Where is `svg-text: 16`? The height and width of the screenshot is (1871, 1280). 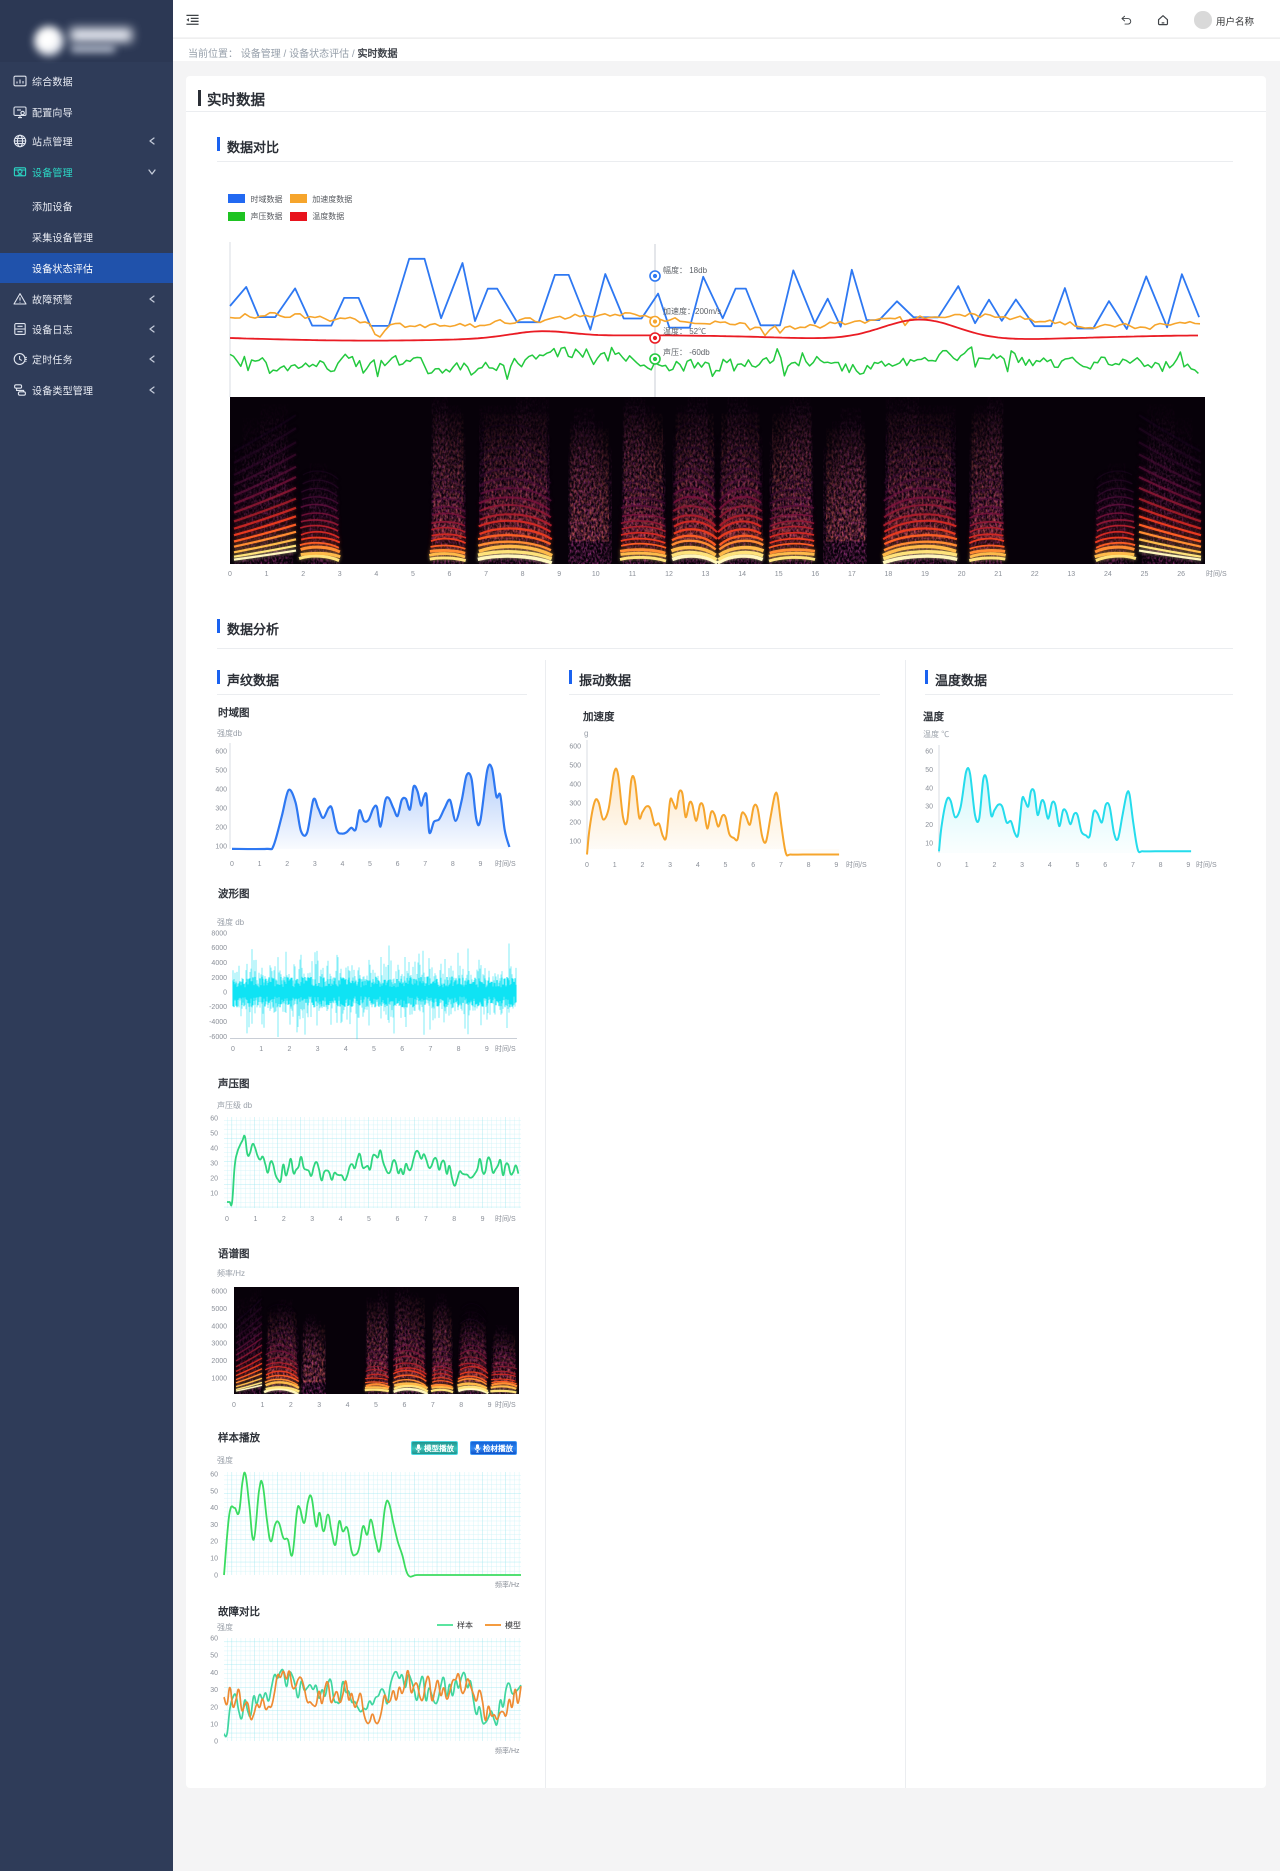 svg-text: 16 is located at coordinates (815, 574).